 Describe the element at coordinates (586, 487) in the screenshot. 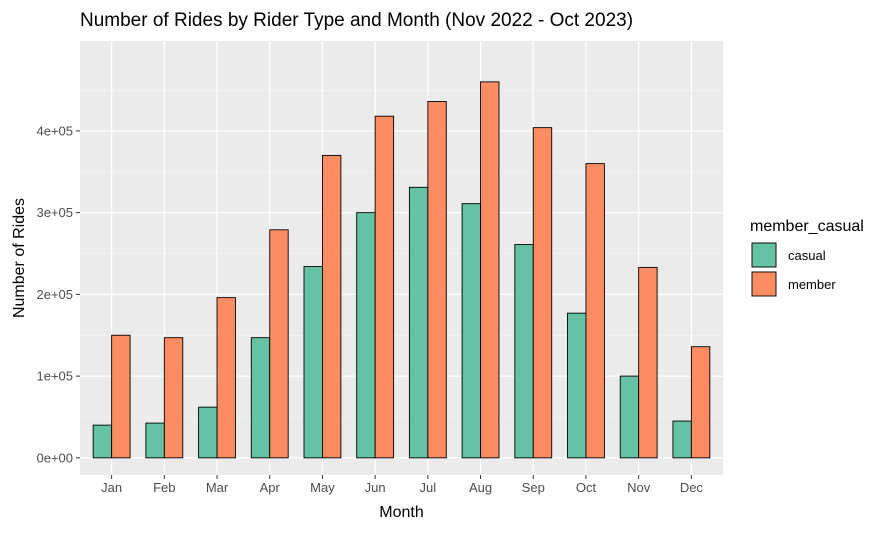

I see `x-tick-label: Oct` at that location.